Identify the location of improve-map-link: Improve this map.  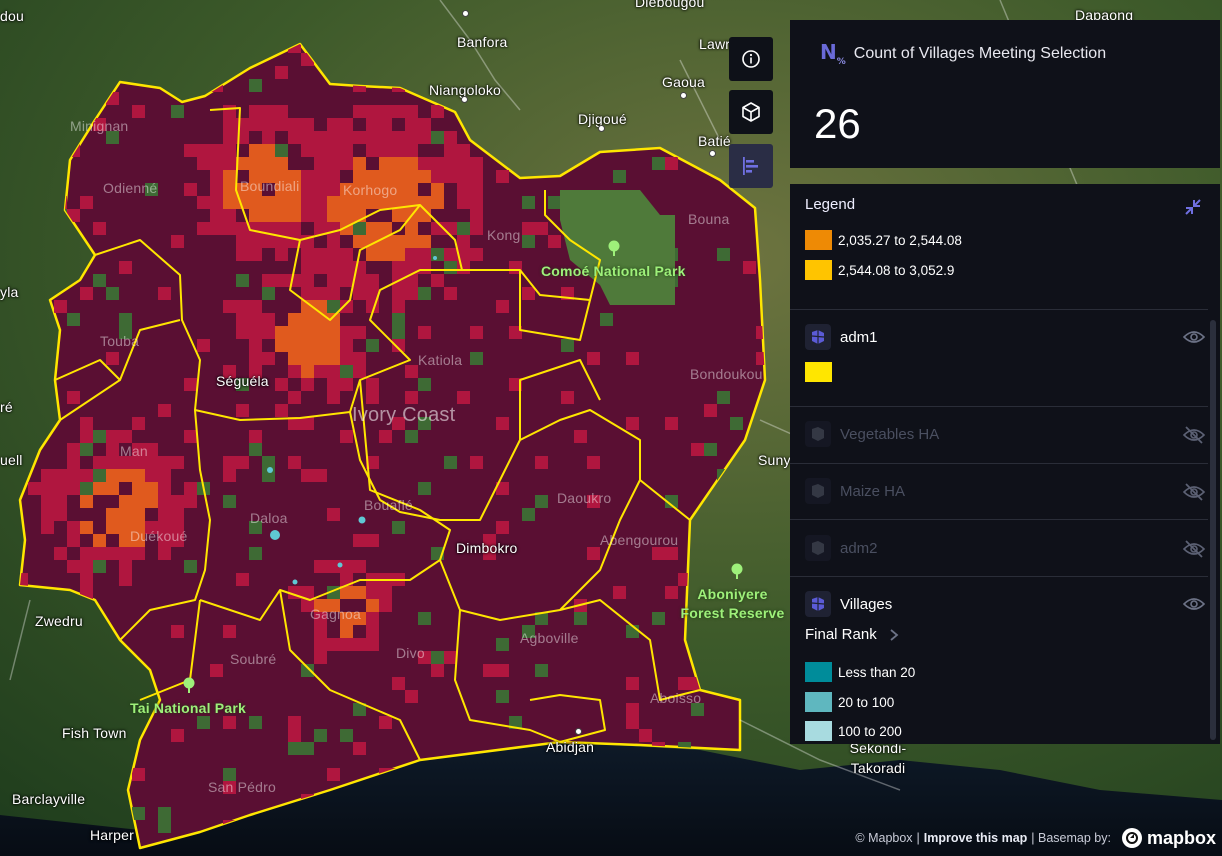
(975, 838).